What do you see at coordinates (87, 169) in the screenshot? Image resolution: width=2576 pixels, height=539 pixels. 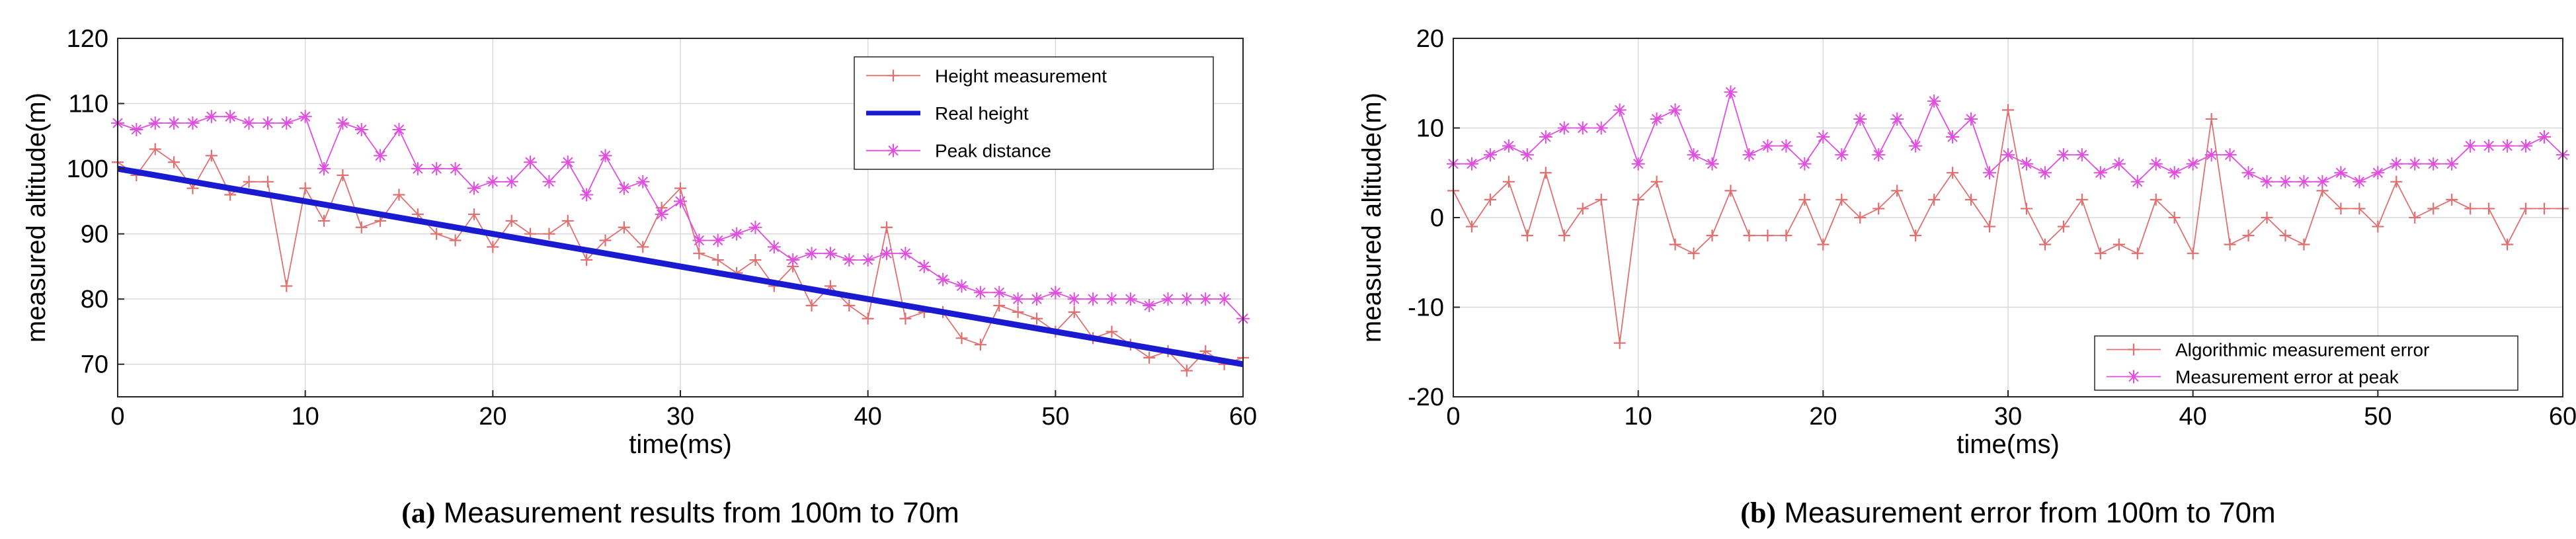 I see `y-tick-label: 100` at bounding box center [87, 169].